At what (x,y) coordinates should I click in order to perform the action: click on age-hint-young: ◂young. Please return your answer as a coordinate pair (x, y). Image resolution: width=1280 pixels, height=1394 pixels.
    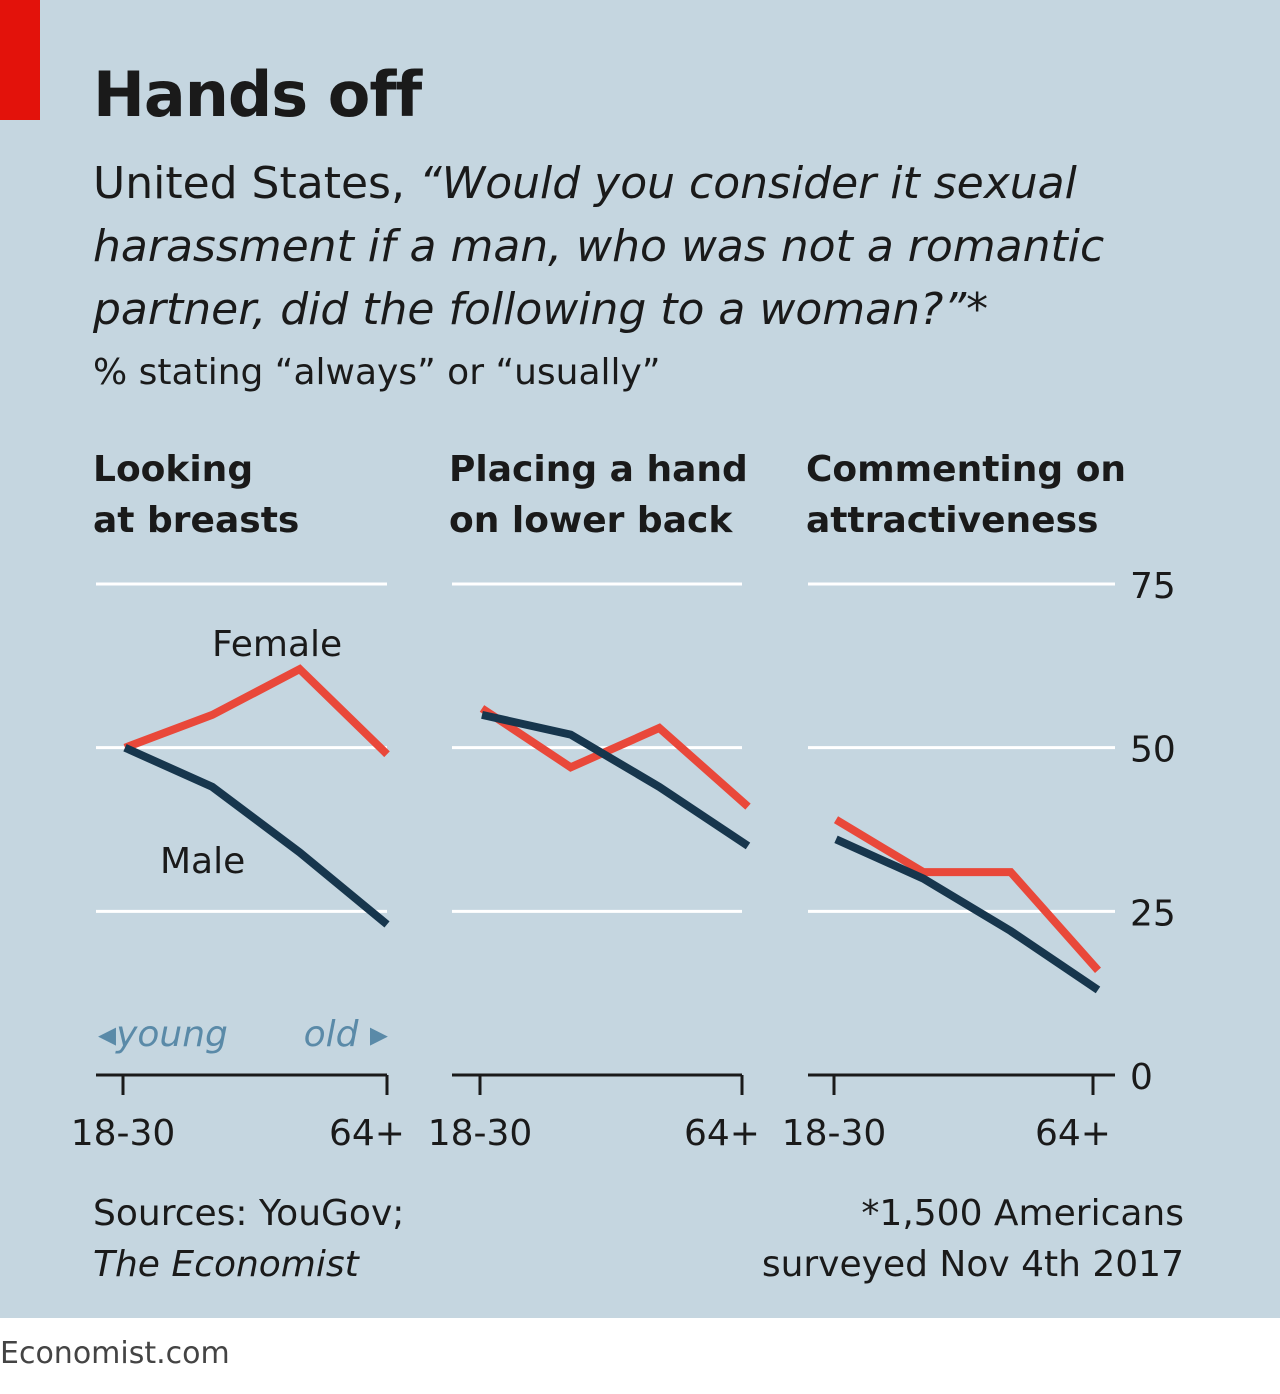
    Looking at the image, I should click on (163, 1034).